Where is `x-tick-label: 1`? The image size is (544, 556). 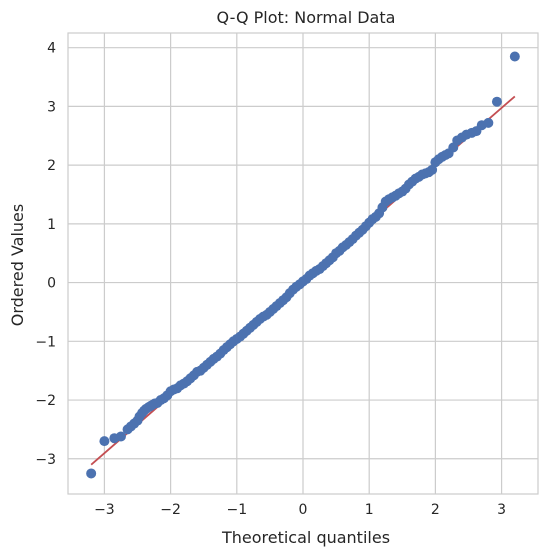
x-tick-label: 1 is located at coordinates (369, 510).